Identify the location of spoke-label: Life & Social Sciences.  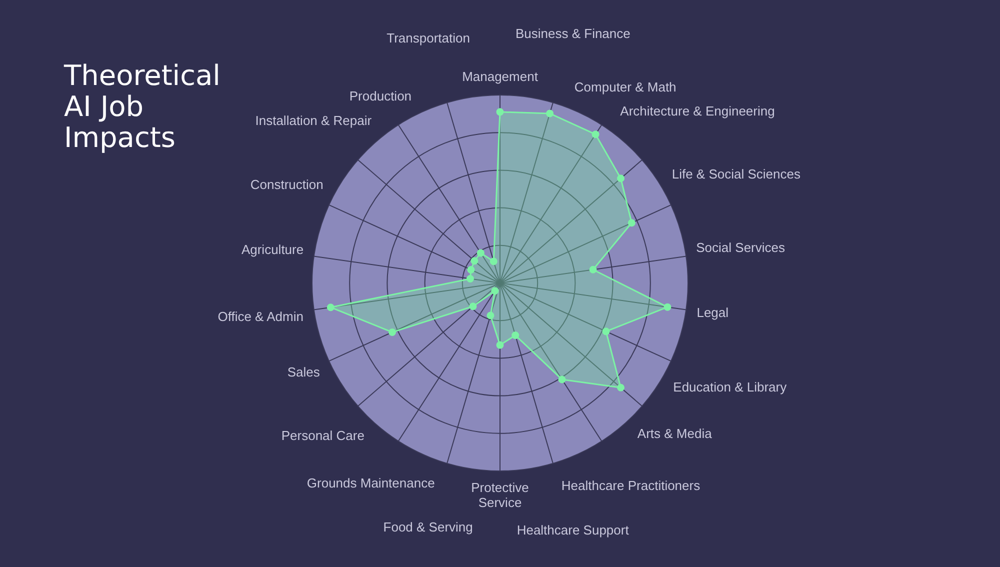
(736, 174).